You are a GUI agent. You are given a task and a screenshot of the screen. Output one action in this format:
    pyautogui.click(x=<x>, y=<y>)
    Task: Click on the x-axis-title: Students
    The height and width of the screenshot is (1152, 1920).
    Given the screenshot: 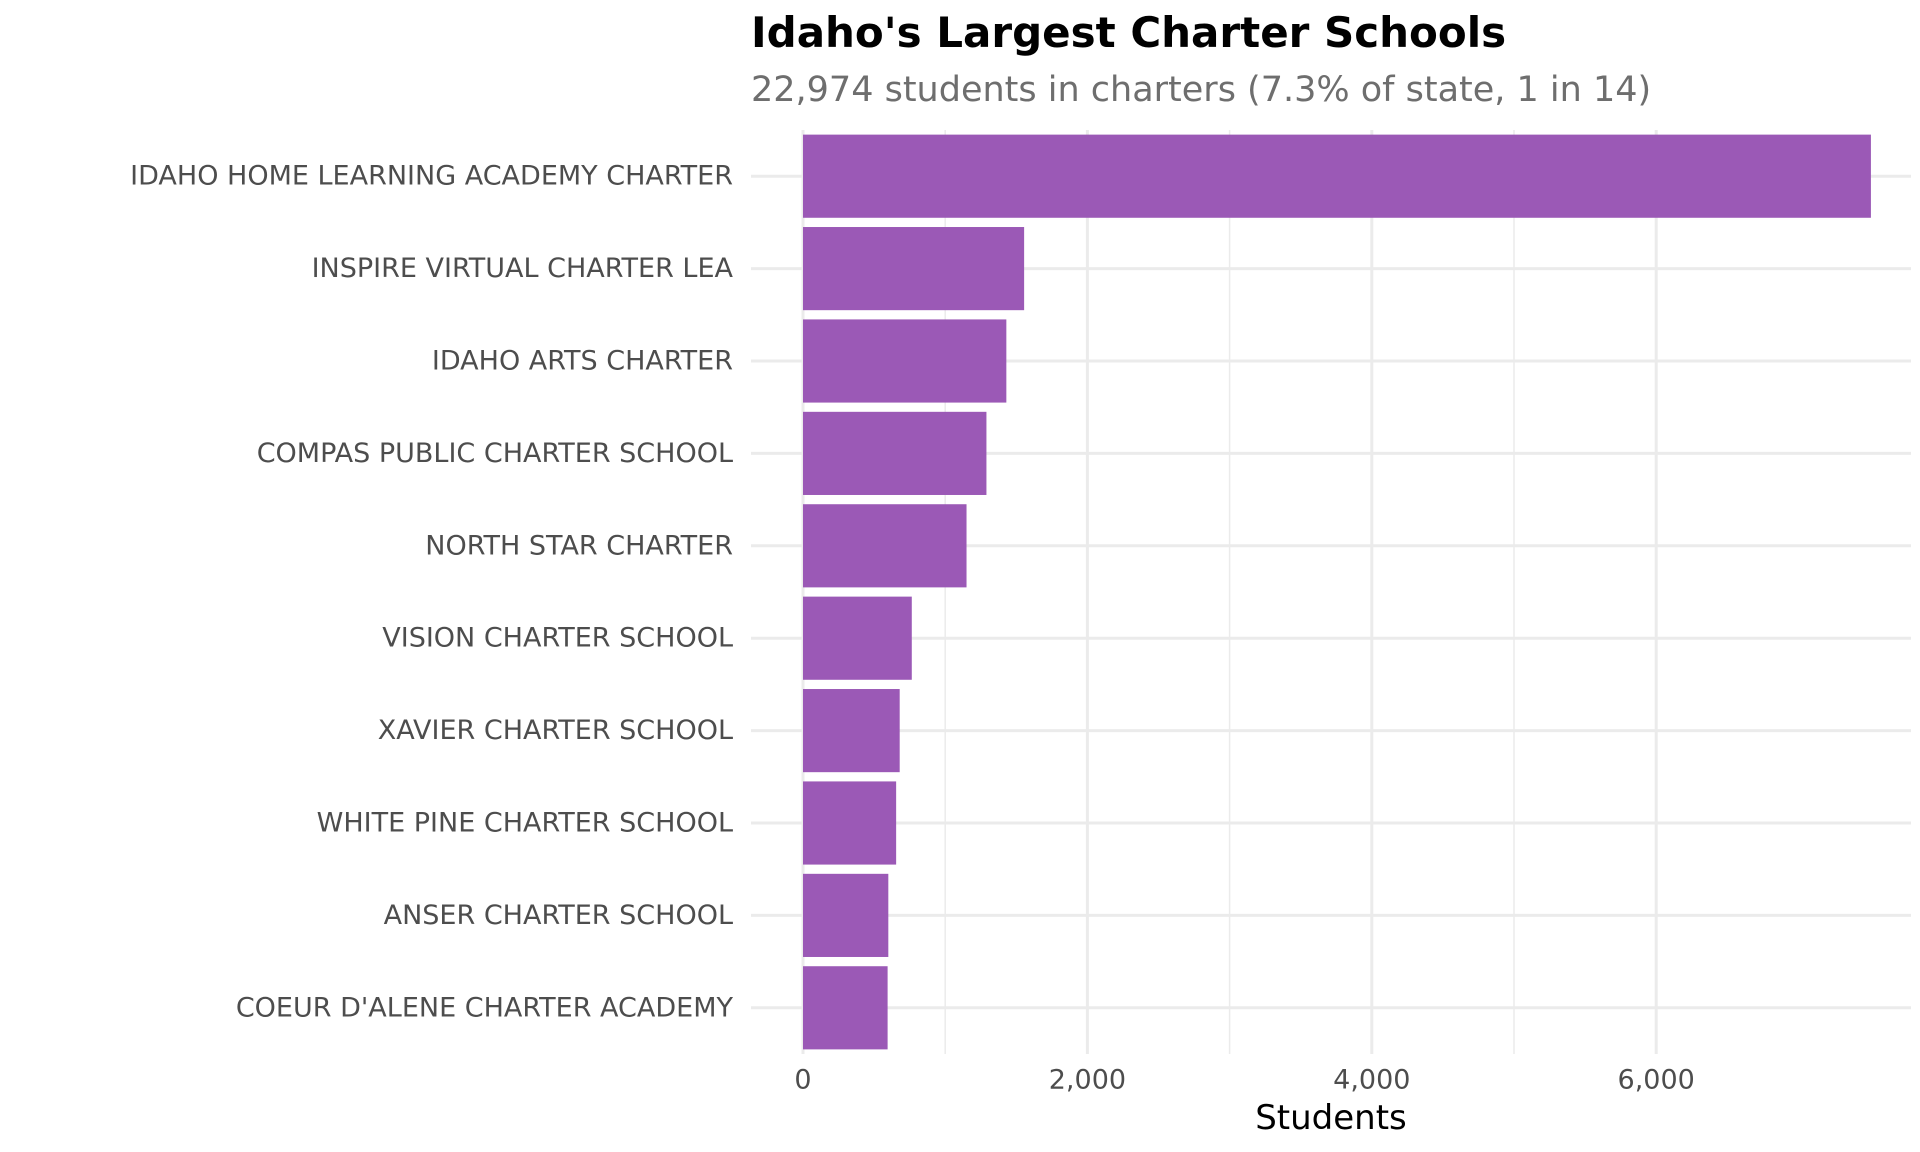 What is the action you would take?
    pyautogui.click(x=1331, y=1118)
    